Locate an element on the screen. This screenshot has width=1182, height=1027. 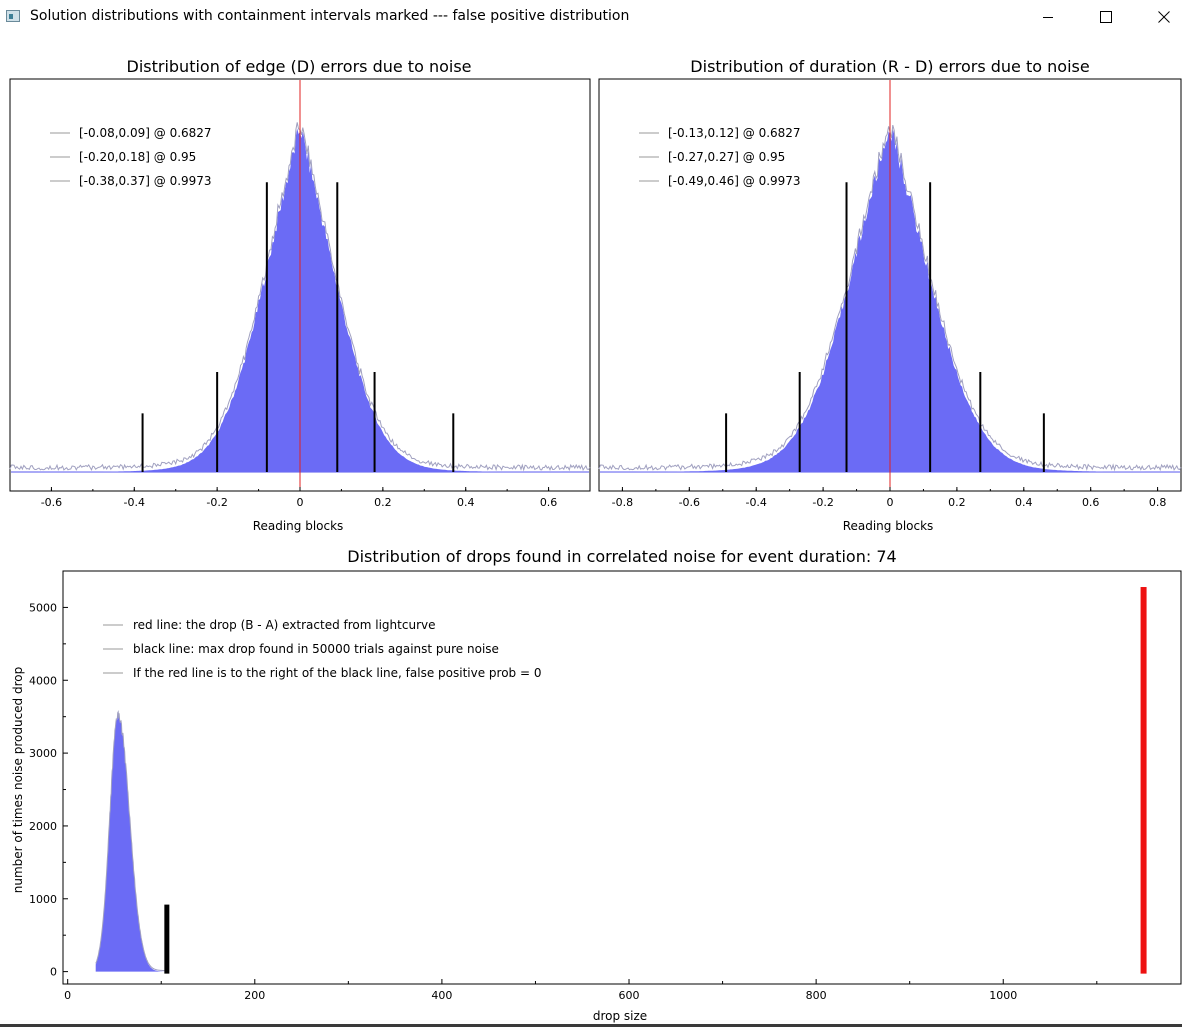
y-tick-label: 3000 is located at coordinates (43, 753).